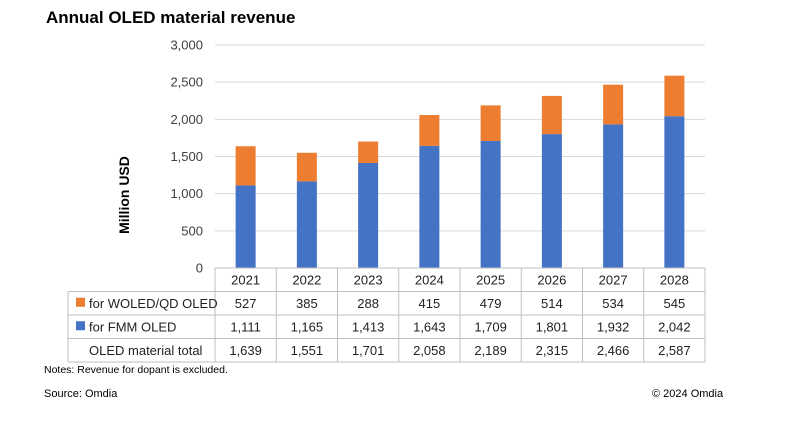 The height and width of the screenshot is (428, 787). What do you see at coordinates (307, 326) in the screenshot?
I see `data-label-for-fmm-oled: 1,165` at bounding box center [307, 326].